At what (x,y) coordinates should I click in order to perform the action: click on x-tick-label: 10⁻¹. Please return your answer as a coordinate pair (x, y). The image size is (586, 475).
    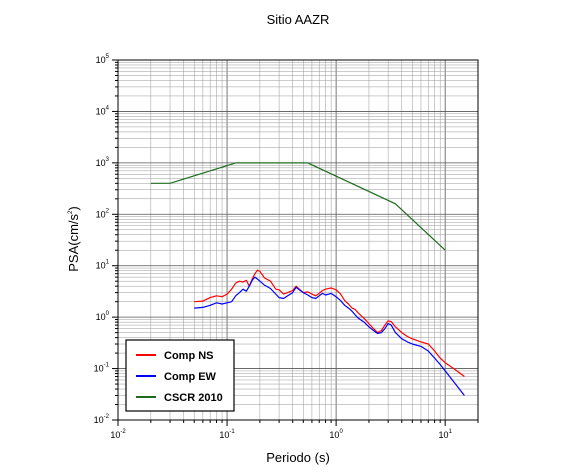
    Looking at the image, I should click on (227, 434).